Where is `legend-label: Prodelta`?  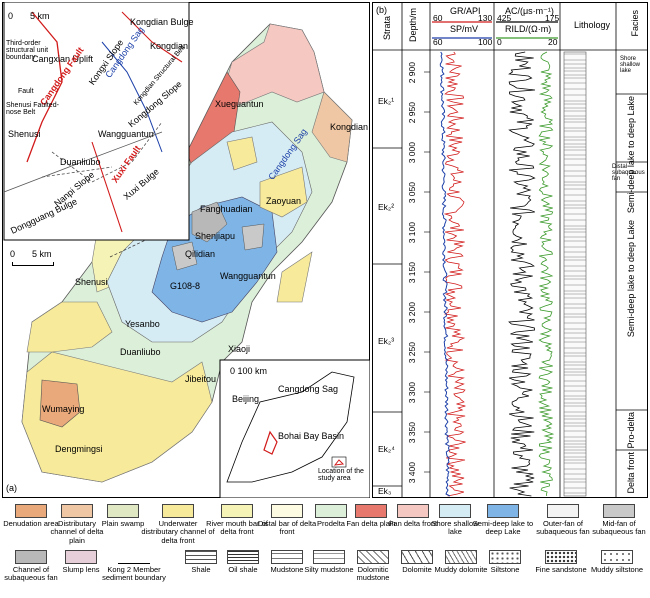 legend-label: Prodelta is located at coordinates (331, 523).